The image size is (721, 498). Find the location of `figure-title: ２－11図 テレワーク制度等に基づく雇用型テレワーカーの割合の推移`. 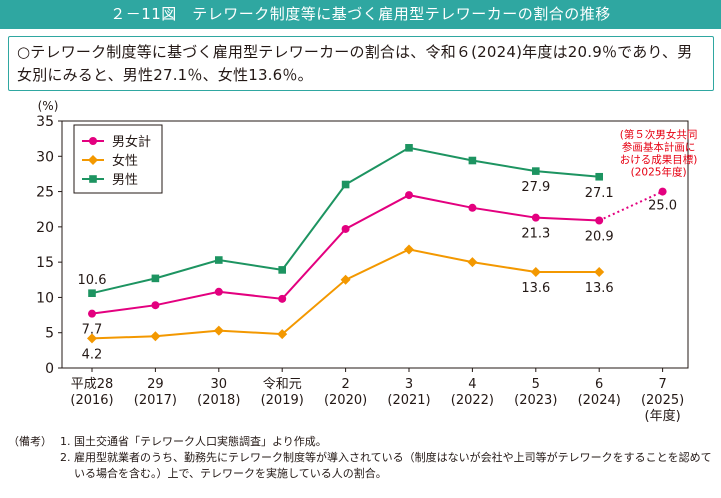

figure-title: ２－11図 テレワーク制度等に基づく雇用型テレワーカーの割合の推移 is located at coordinates (360, 14).